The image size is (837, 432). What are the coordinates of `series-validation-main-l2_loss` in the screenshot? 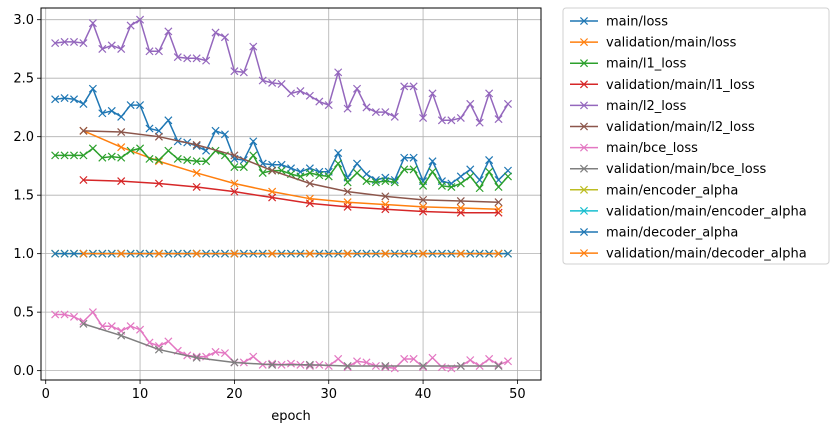 It's located at (291, 166).